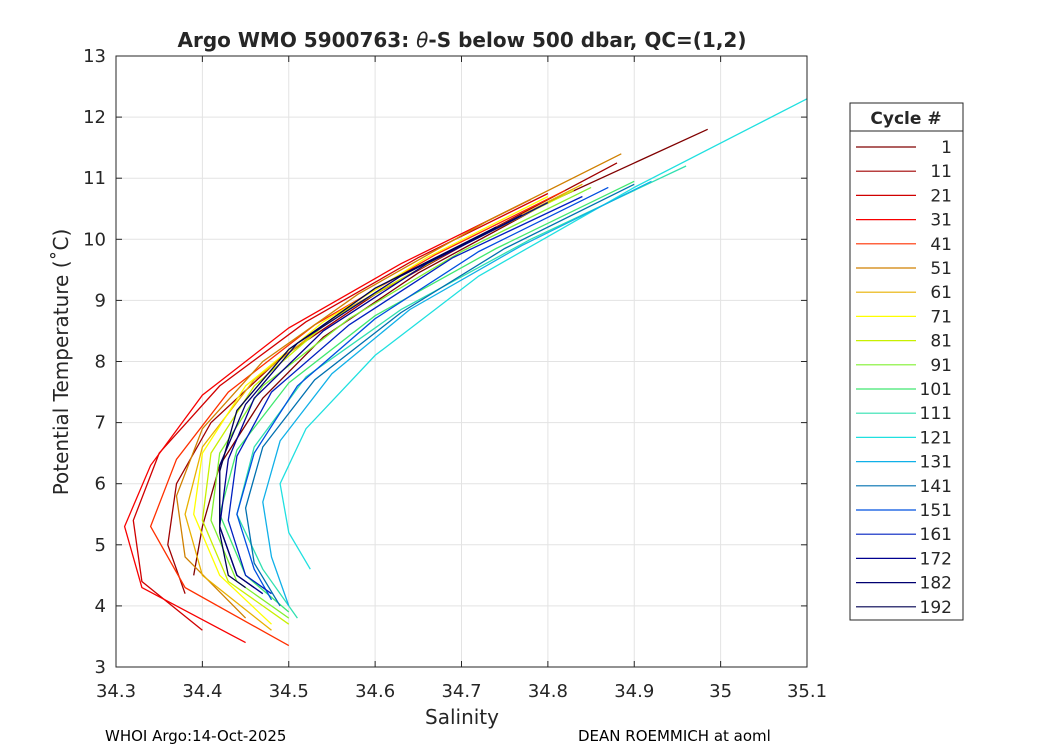 The height and width of the screenshot is (750, 1050). Describe the element at coordinates (100, 606) in the screenshot. I see `y-tick-label: 4` at that location.